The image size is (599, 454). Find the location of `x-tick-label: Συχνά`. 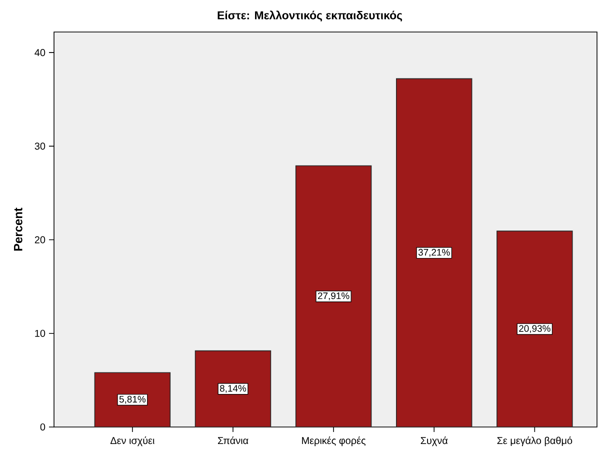

x-tick-label: Συχνά is located at coordinates (434, 441).